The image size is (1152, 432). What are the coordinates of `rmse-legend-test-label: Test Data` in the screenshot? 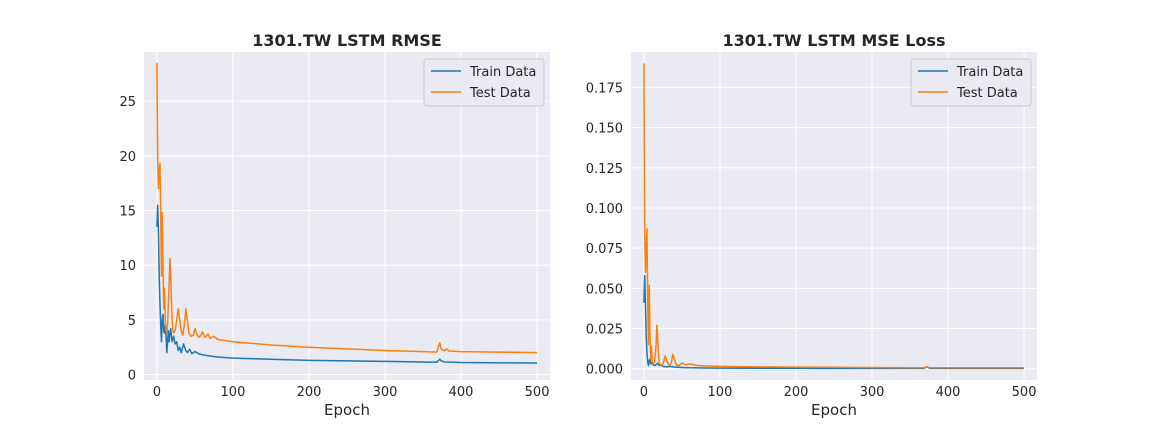 It's located at (500, 93).